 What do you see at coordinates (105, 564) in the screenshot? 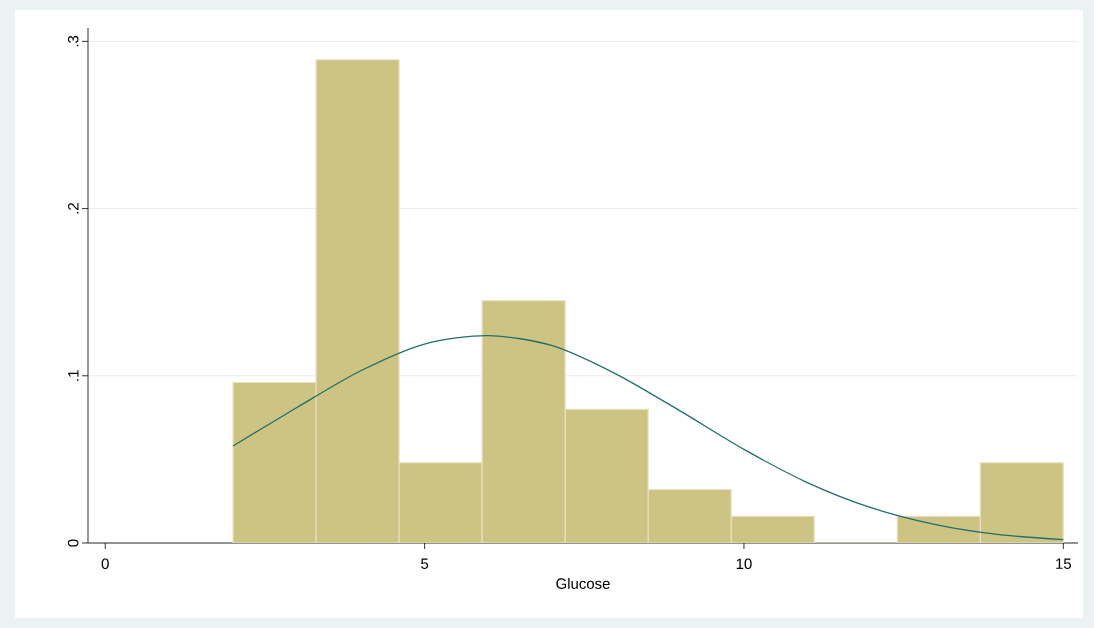
I see `x-tick-label: 0` at bounding box center [105, 564].